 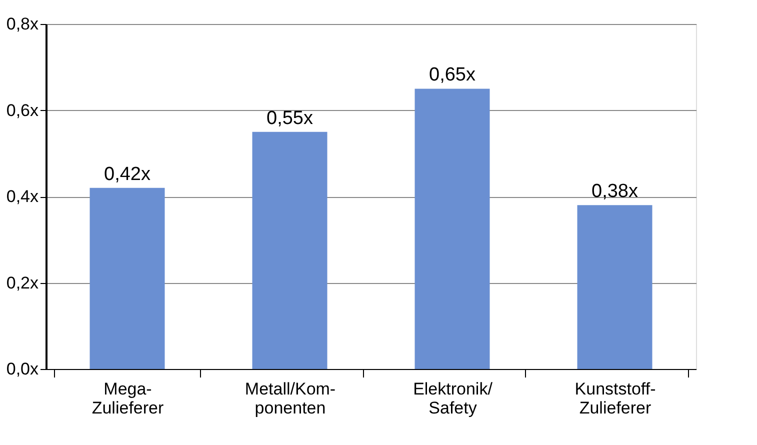 I want to click on y-tick-label: 0,8x, so click(x=22, y=24).